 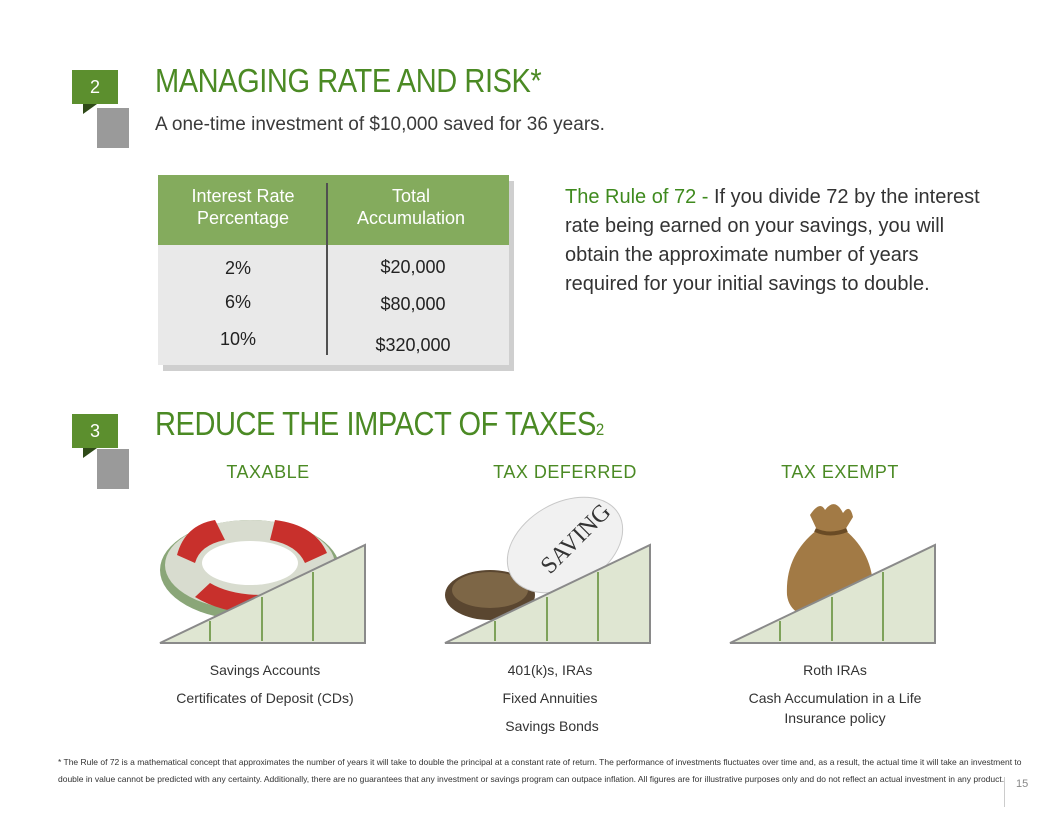 What do you see at coordinates (113, 128) in the screenshot?
I see `section-2-badge-fold` at bounding box center [113, 128].